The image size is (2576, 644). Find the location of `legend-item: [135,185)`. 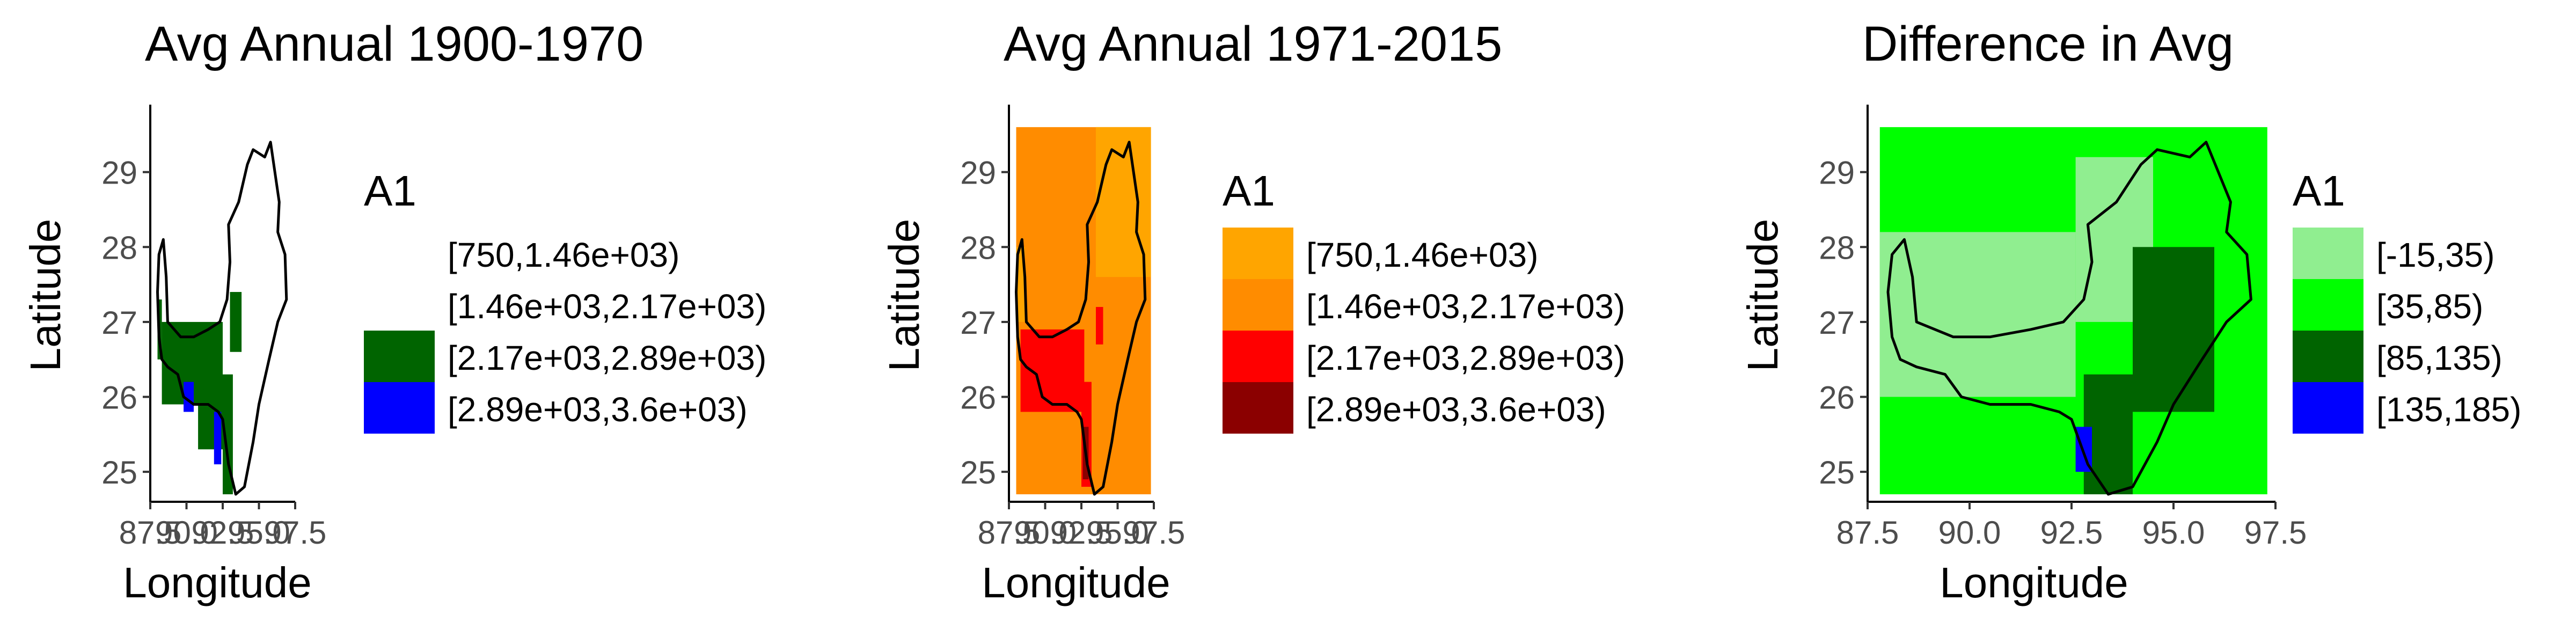

legend-item: [135,185) is located at coordinates (2407, 408).